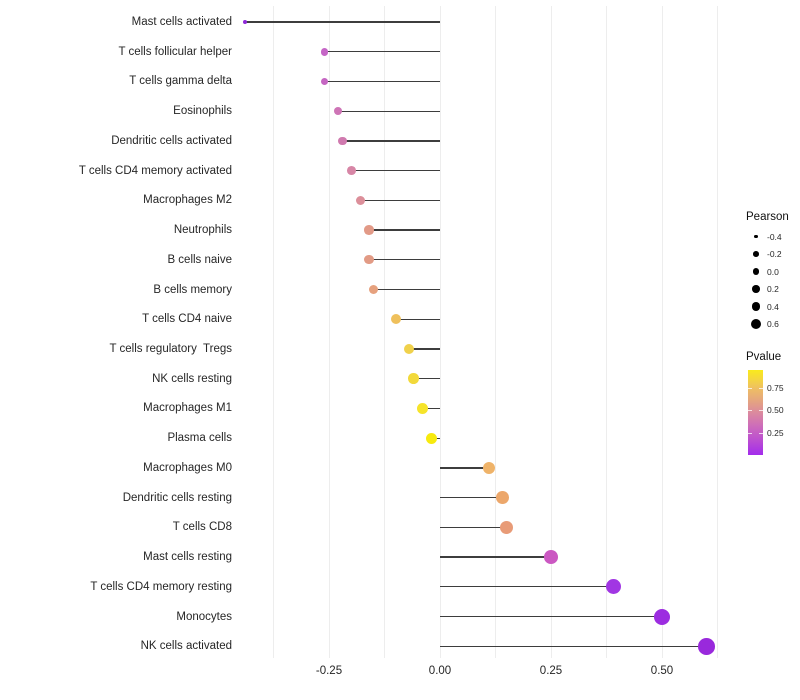 This screenshot has height=700, width=800. Describe the element at coordinates (204, 616) in the screenshot. I see `y-axis-label: Monocytes` at that location.